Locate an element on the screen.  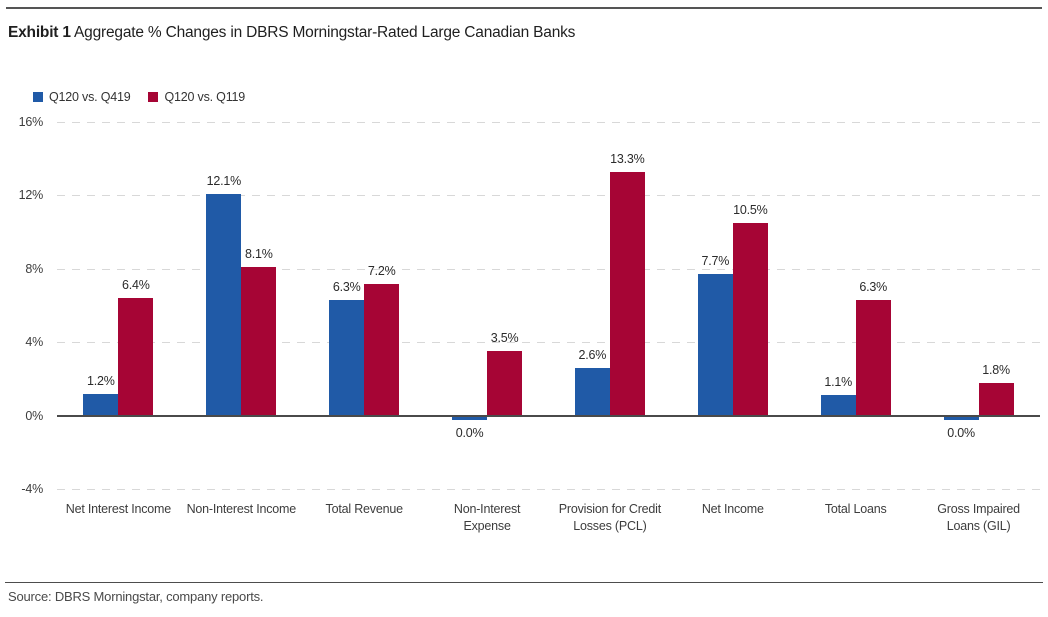
category-label-line: Net Interest Income is located at coordinates (118, 509).